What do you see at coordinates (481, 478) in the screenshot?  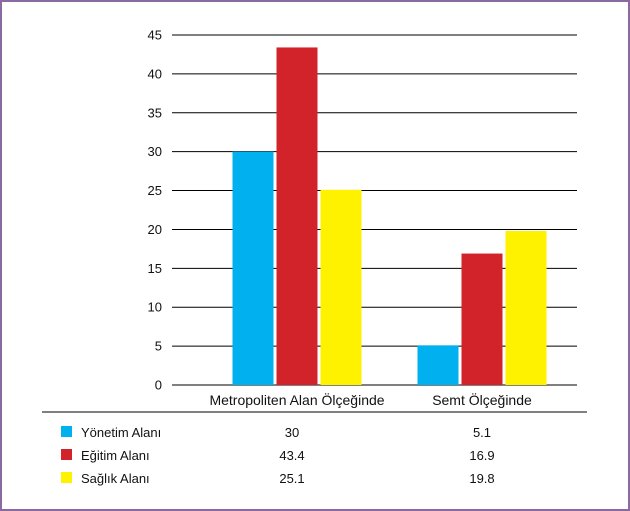 I see `table-value: 19.8` at bounding box center [481, 478].